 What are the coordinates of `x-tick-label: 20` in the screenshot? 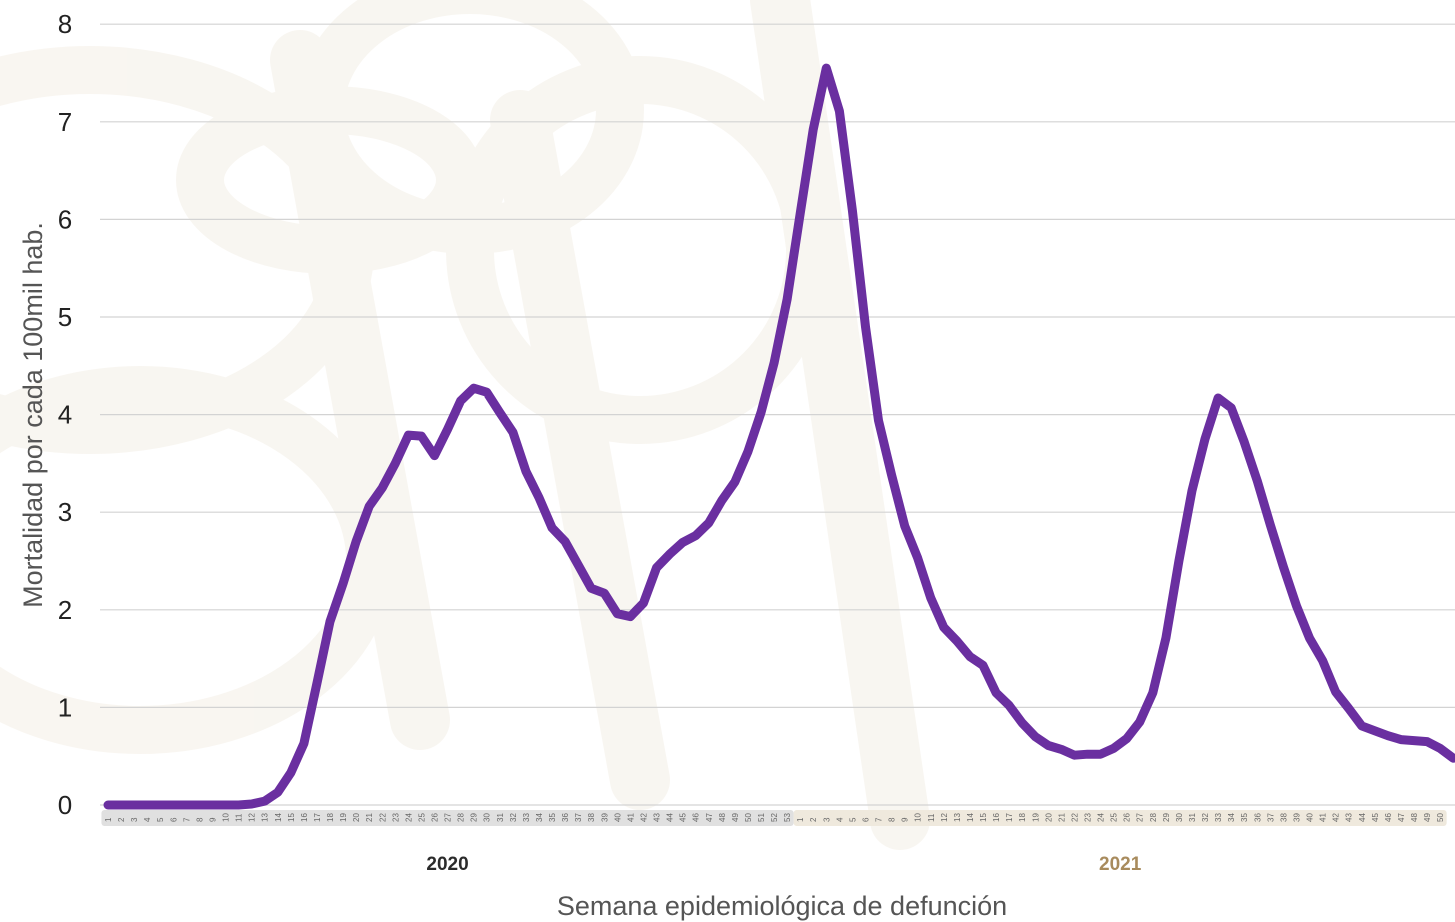 It's located at (356, 817).